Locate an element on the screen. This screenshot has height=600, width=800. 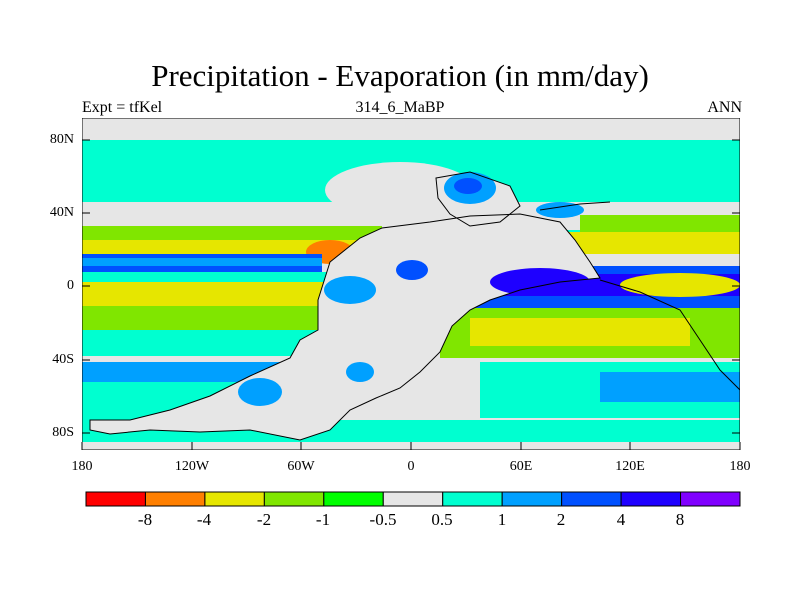
time-period-label: 314_6_MaBP is located at coordinates (400, 107).